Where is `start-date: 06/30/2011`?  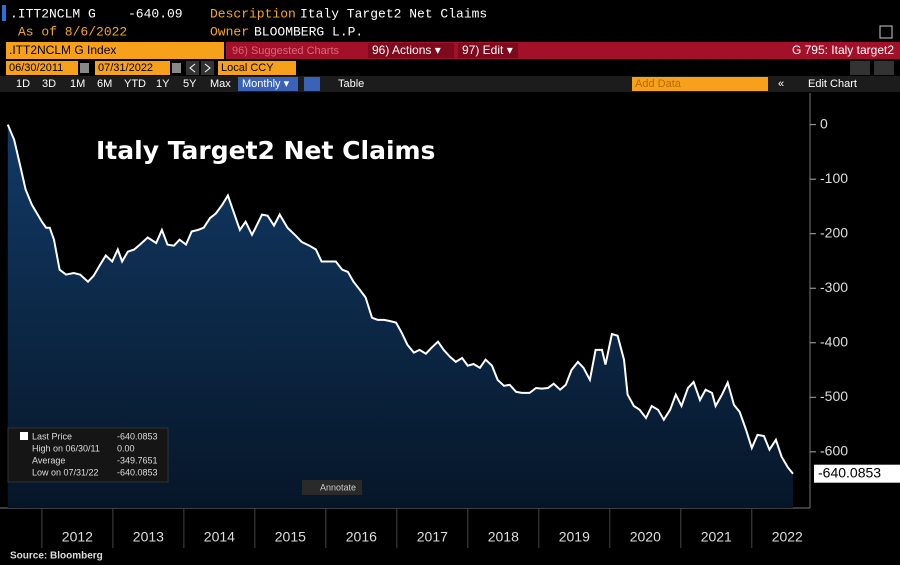 start-date: 06/30/2011 is located at coordinates (36, 68).